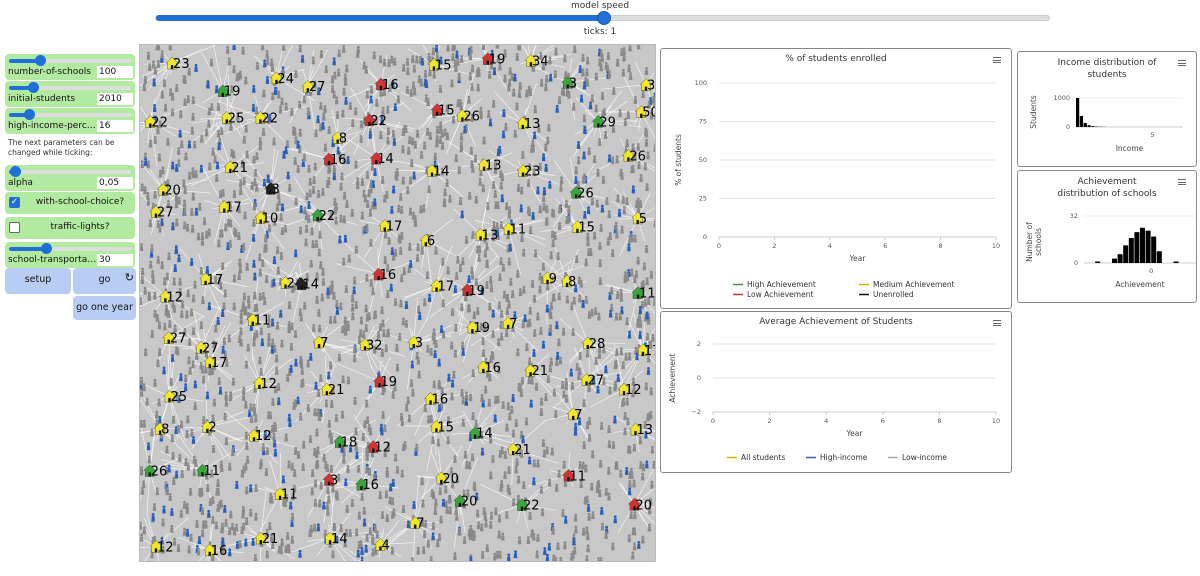 The image size is (1200, 576). I want to click on traffic-lights-switch: traffic-lights?, so click(70, 228).